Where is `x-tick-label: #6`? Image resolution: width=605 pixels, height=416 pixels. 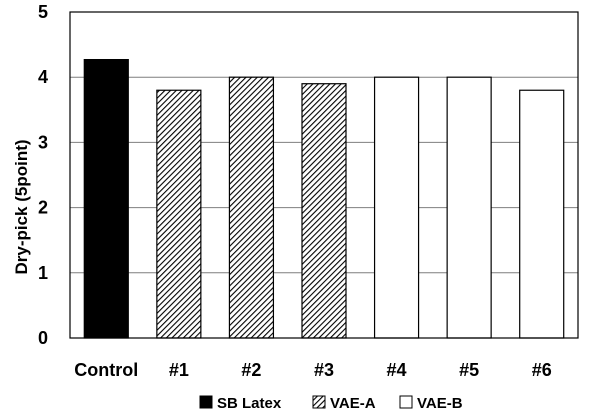 x-tick-label: #6 is located at coordinates (542, 370).